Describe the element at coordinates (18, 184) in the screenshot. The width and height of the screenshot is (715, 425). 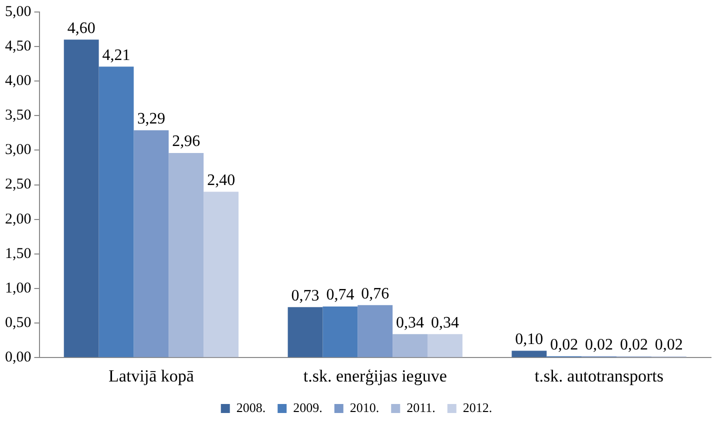
I see `y-tick-label: 2,50` at that location.